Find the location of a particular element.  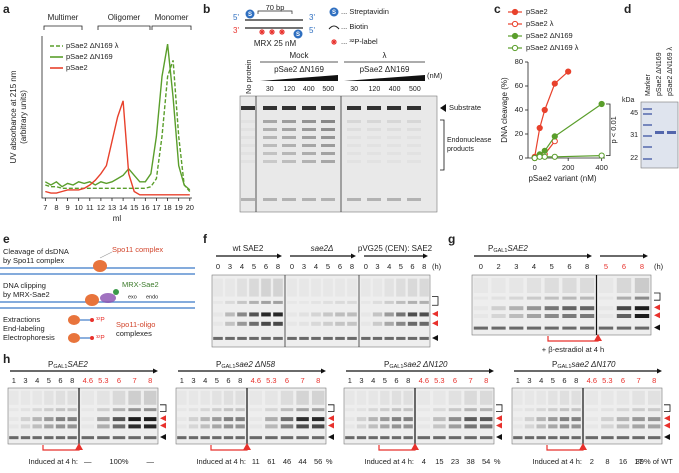

step-label: Extractions is located at coordinates (21, 319).